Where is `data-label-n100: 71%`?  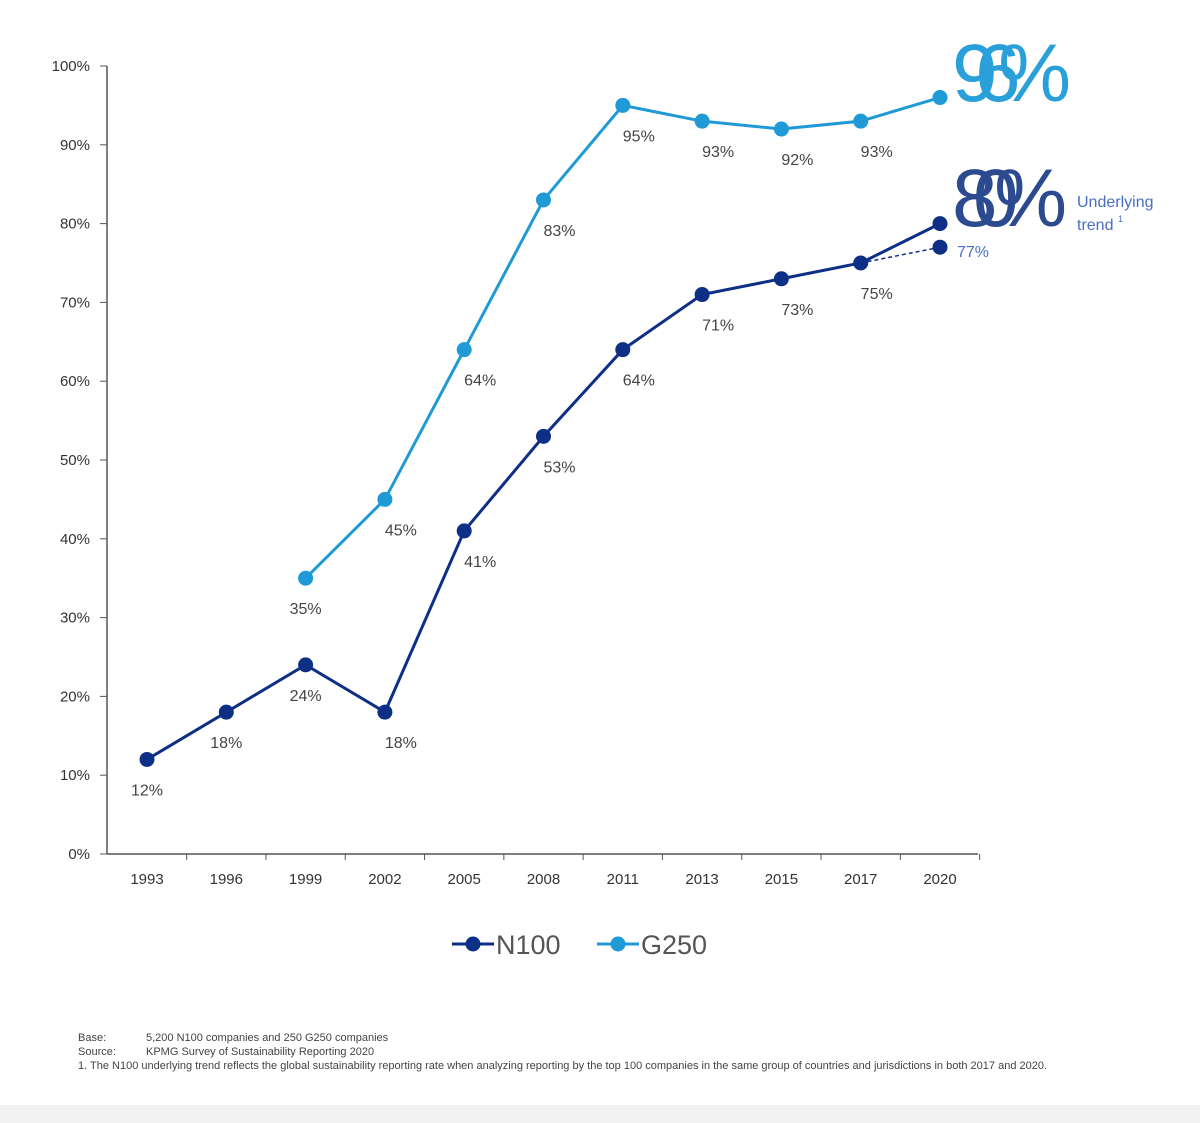 data-label-n100: 71% is located at coordinates (718, 326).